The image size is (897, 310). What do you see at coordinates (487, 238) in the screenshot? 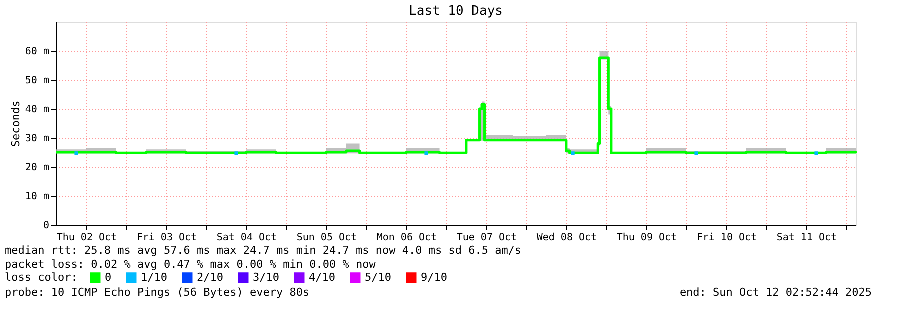
I see `x-tick-label: Tue 07 Oct` at bounding box center [487, 238].